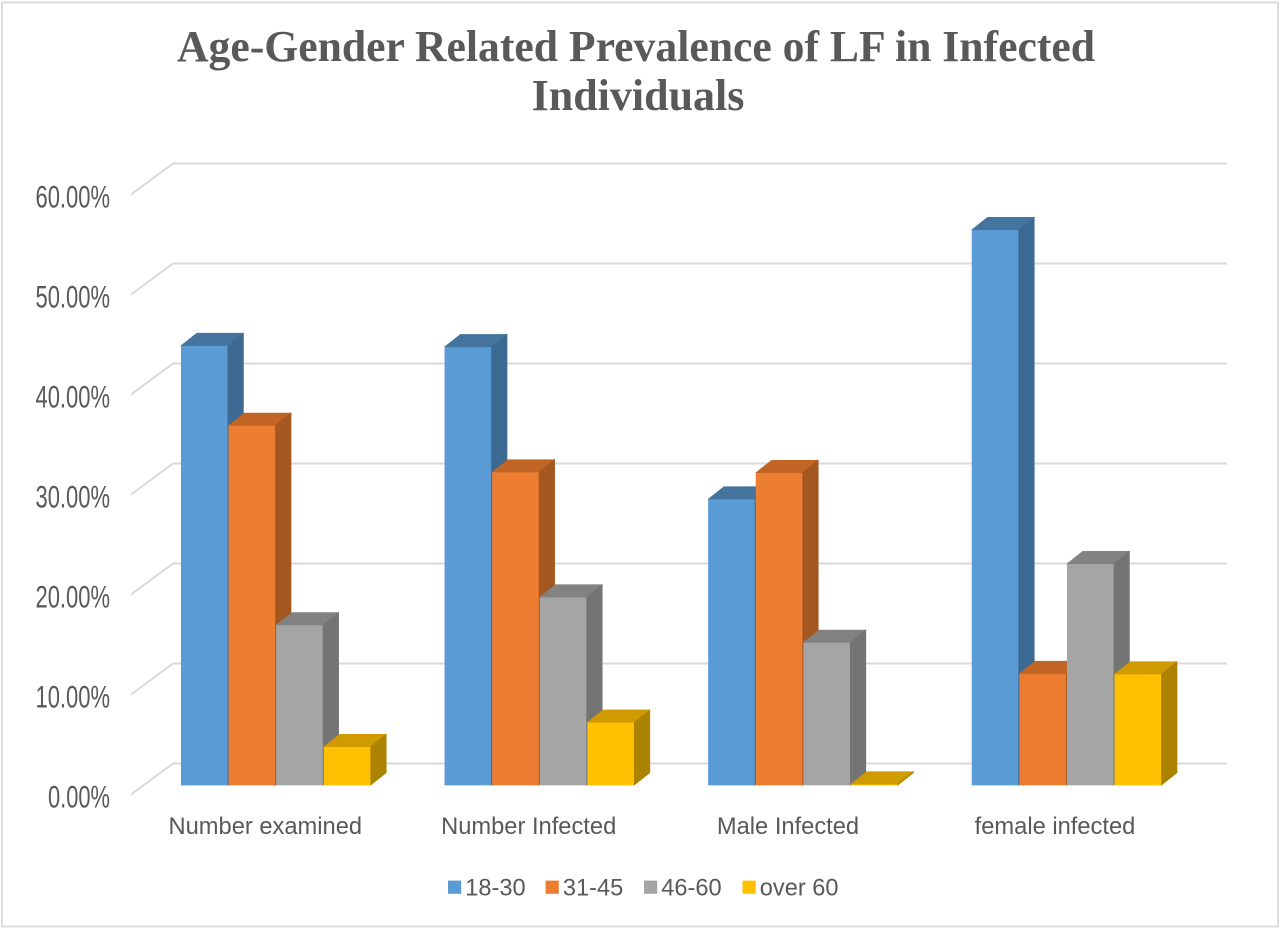  Describe the element at coordinates (73, 297) in the screenshot. I see `svg-text: 50.00%` at that location.